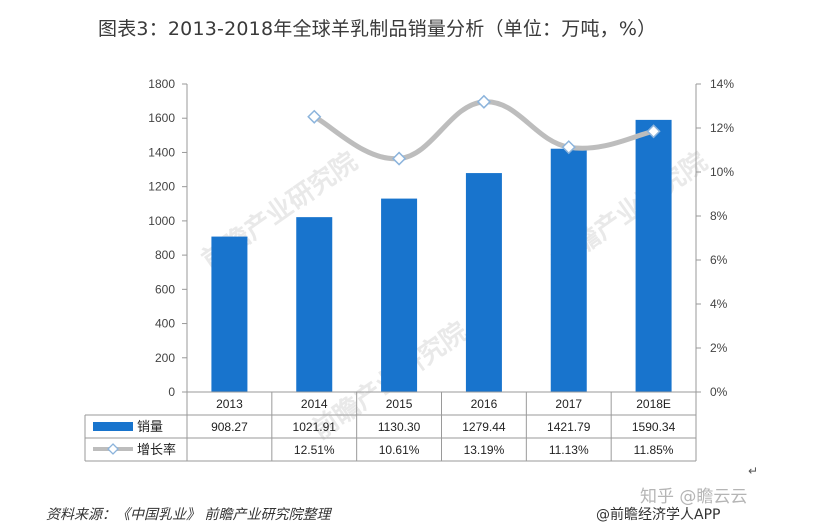  What do you see at coordinates (722, 172) in the screenshot?
I see `y-right-tick-label: 10%` at bounding box center [722, 172].